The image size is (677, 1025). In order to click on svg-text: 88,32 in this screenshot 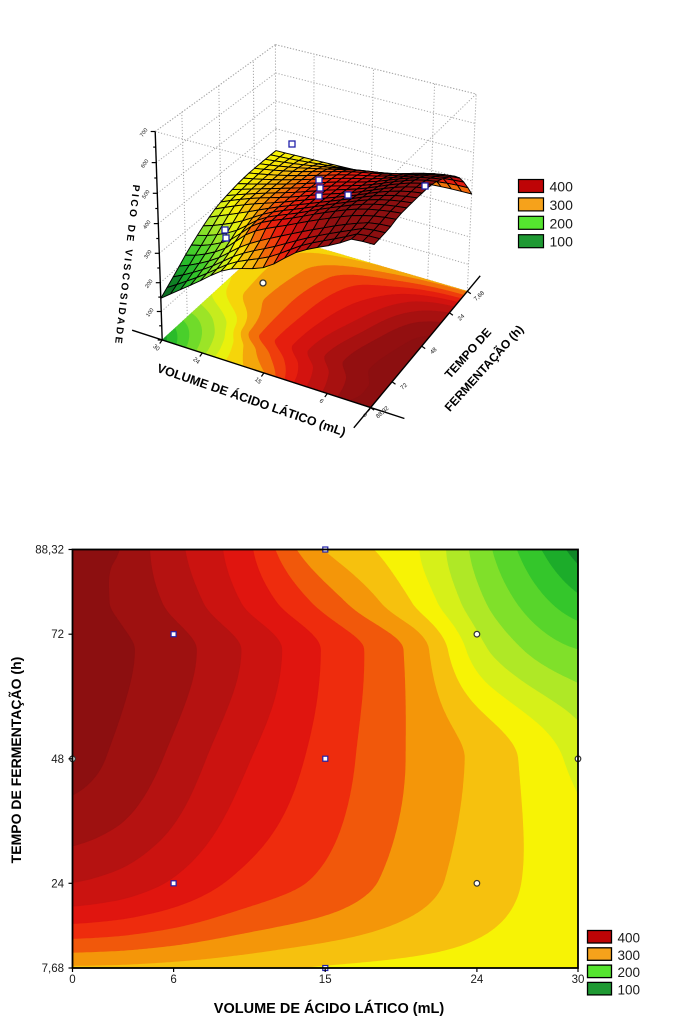, I will do `click(49, 551)`.